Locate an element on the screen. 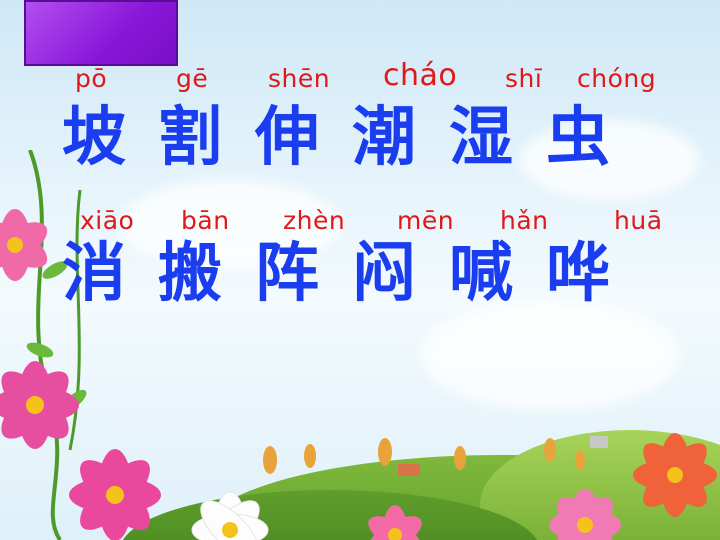 This screenshot has width=720, height=540. pinyin-label: shī is located at coordinates (524, 78).